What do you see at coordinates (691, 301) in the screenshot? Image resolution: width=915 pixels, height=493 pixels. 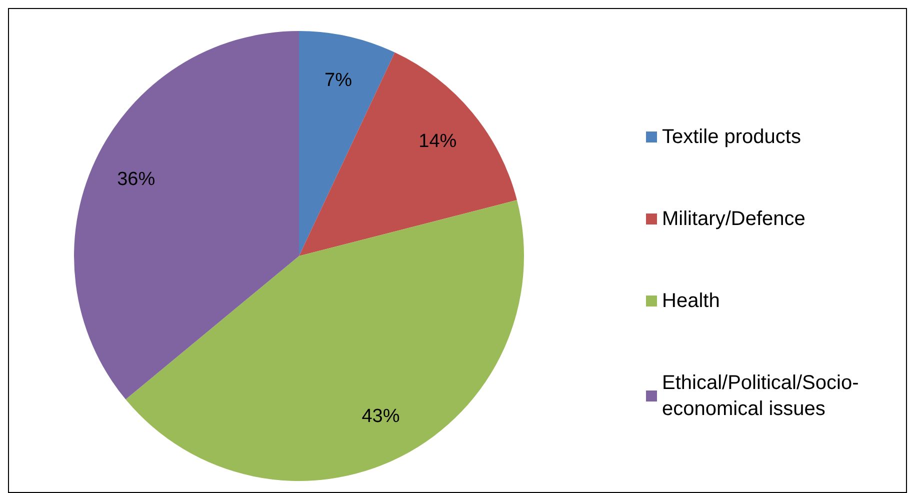 I see `legend-label: Health` at bounding box center [691, 301].